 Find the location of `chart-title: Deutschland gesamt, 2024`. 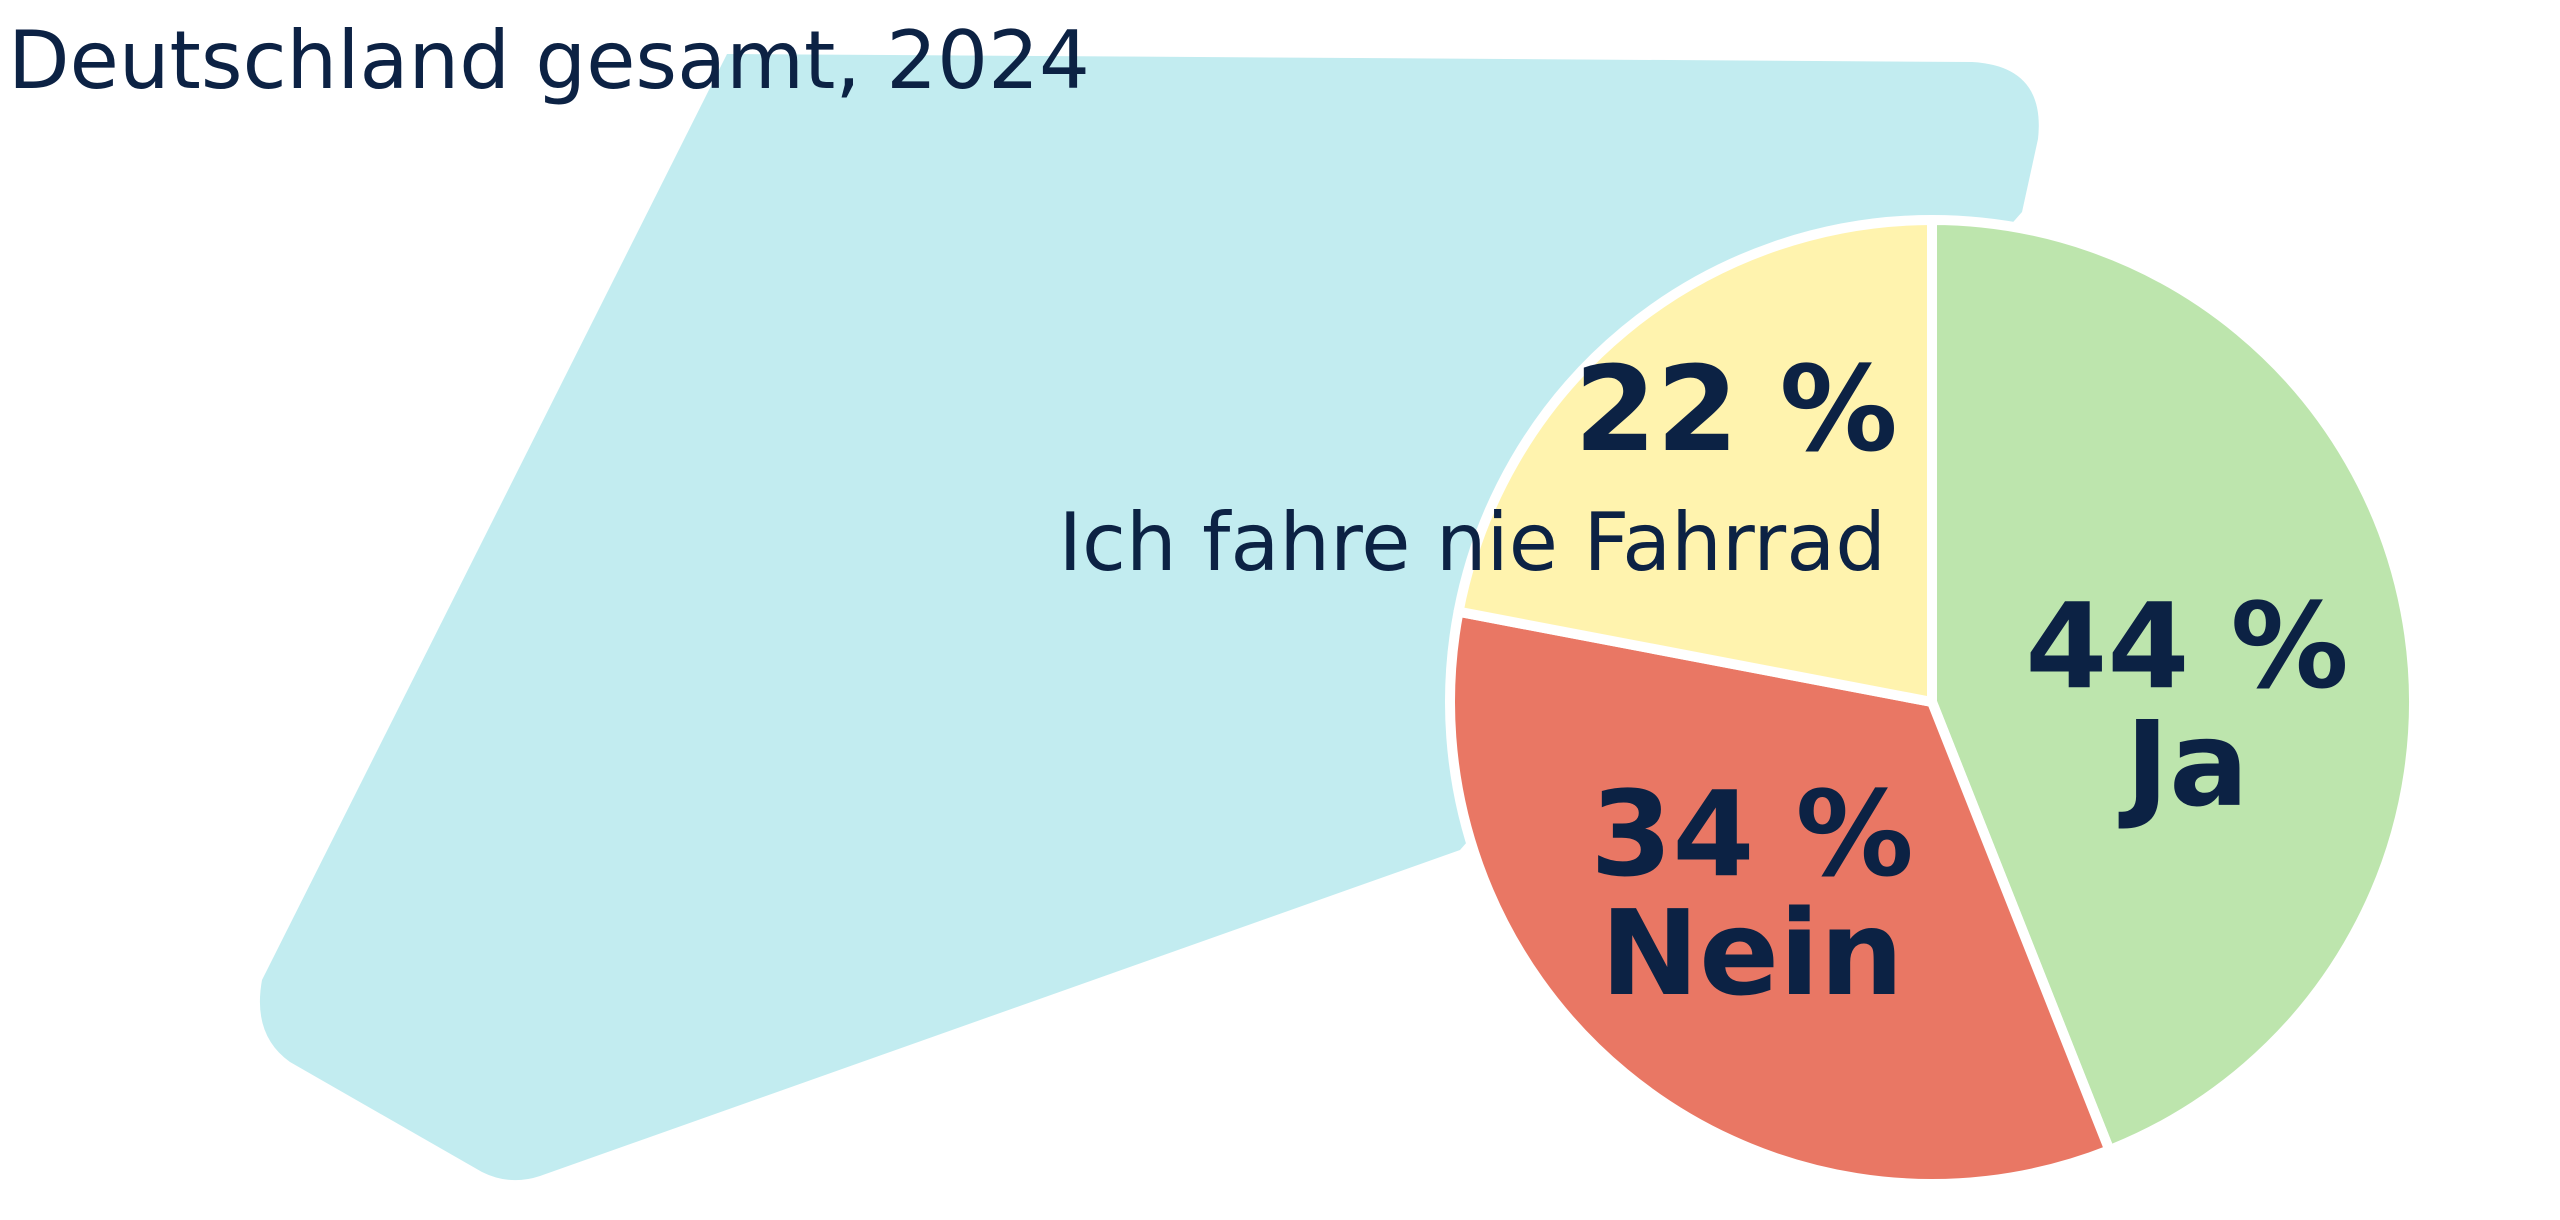

chart-title: Deutschland gesamt, 2024 is located at coordinates (549, 60).